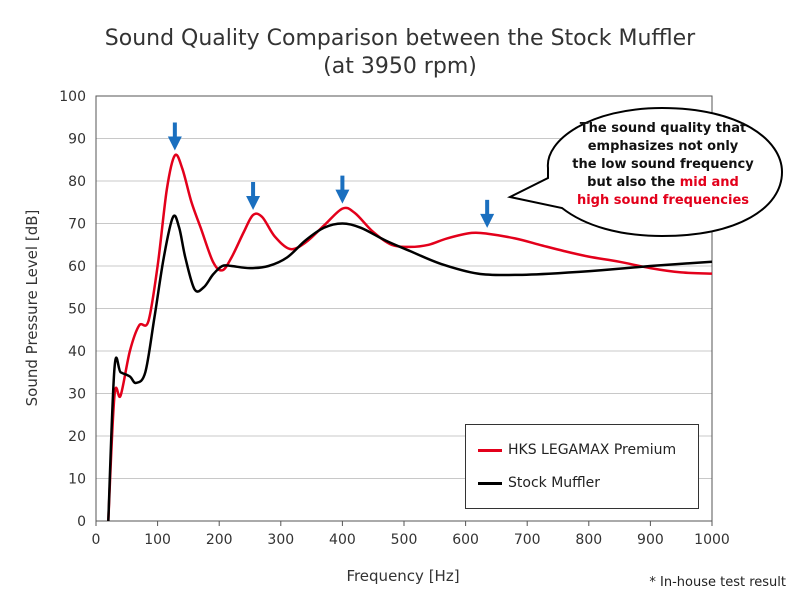 This screenshot has height=600, width=800. Describe the element at coordinates (400, 66) in the screenshot. I see `chart-subtitle: (at 3950 rpm)` at that location.